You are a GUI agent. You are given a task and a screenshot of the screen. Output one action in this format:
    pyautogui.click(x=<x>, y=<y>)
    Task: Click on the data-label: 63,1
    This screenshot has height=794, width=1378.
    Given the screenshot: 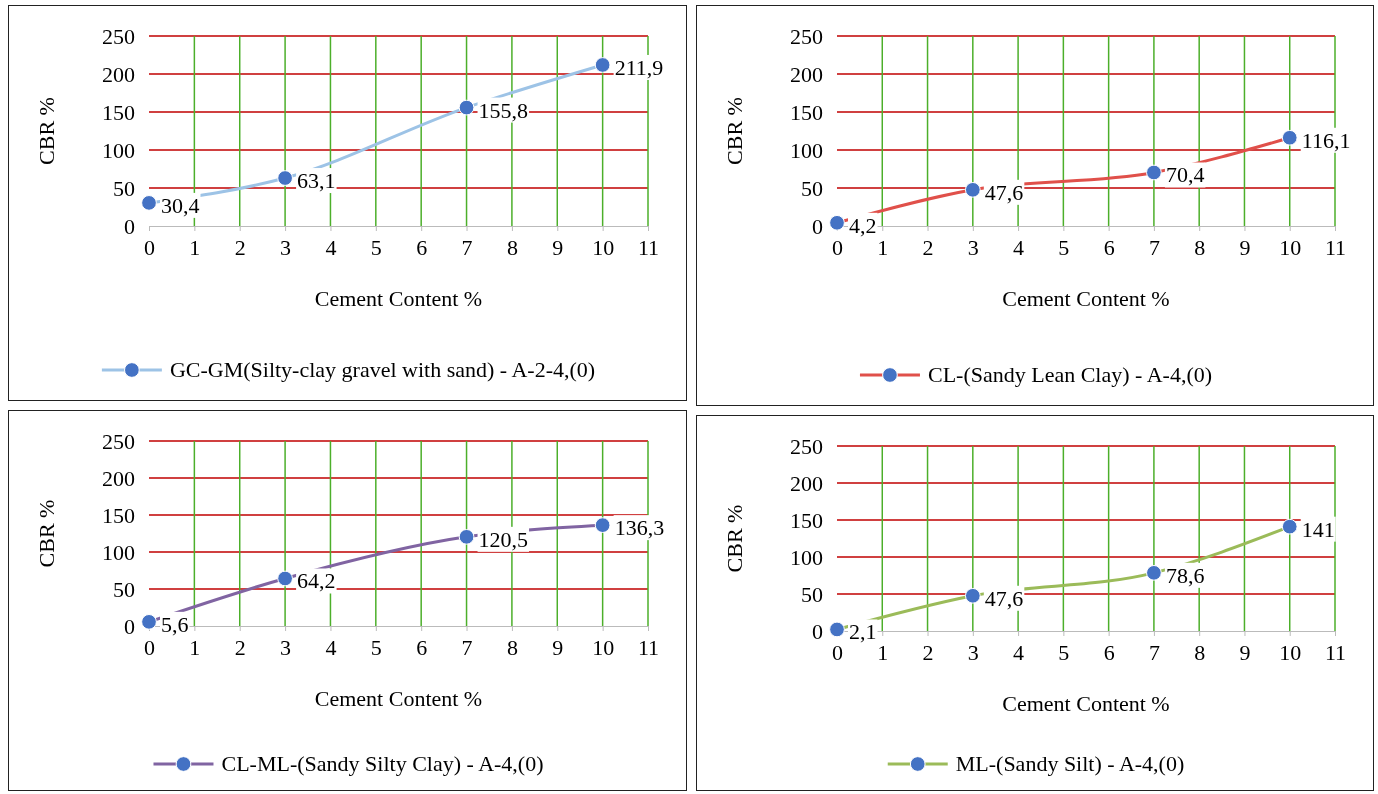 What is the action you would take?
    pyautogui.click(x=316, y=181)
    